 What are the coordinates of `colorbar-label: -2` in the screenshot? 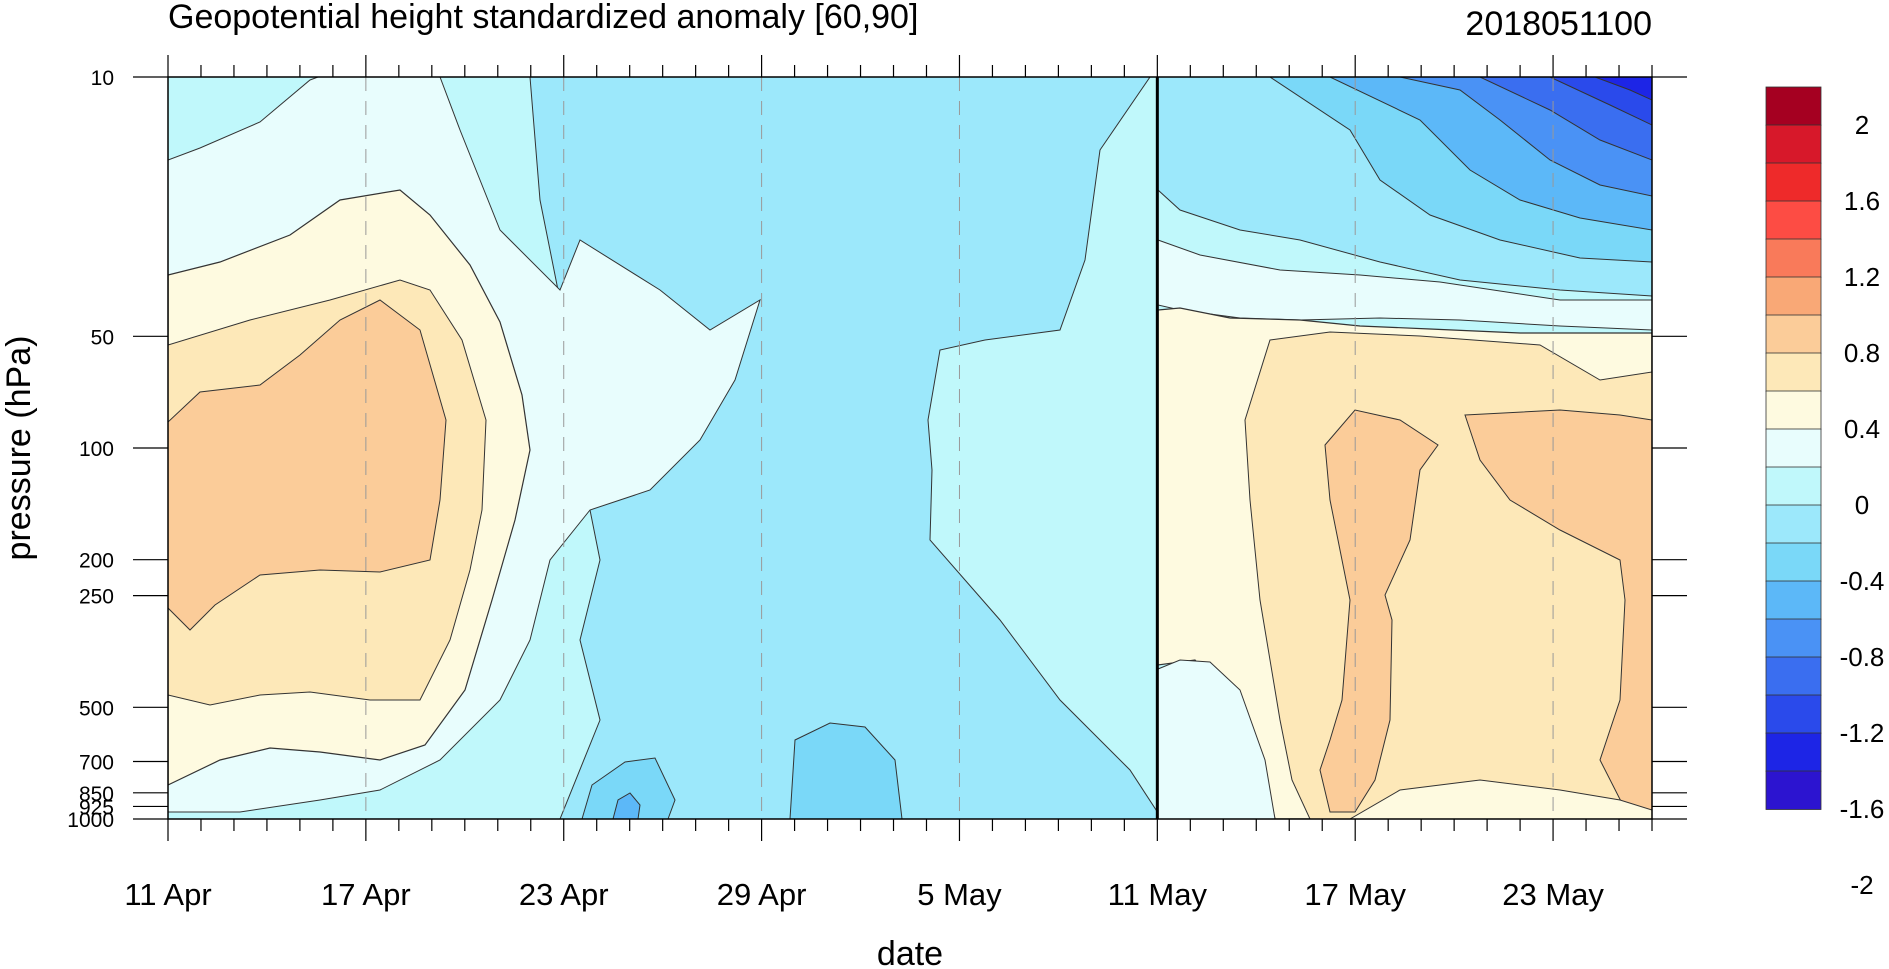 It's located at (1861, 885).